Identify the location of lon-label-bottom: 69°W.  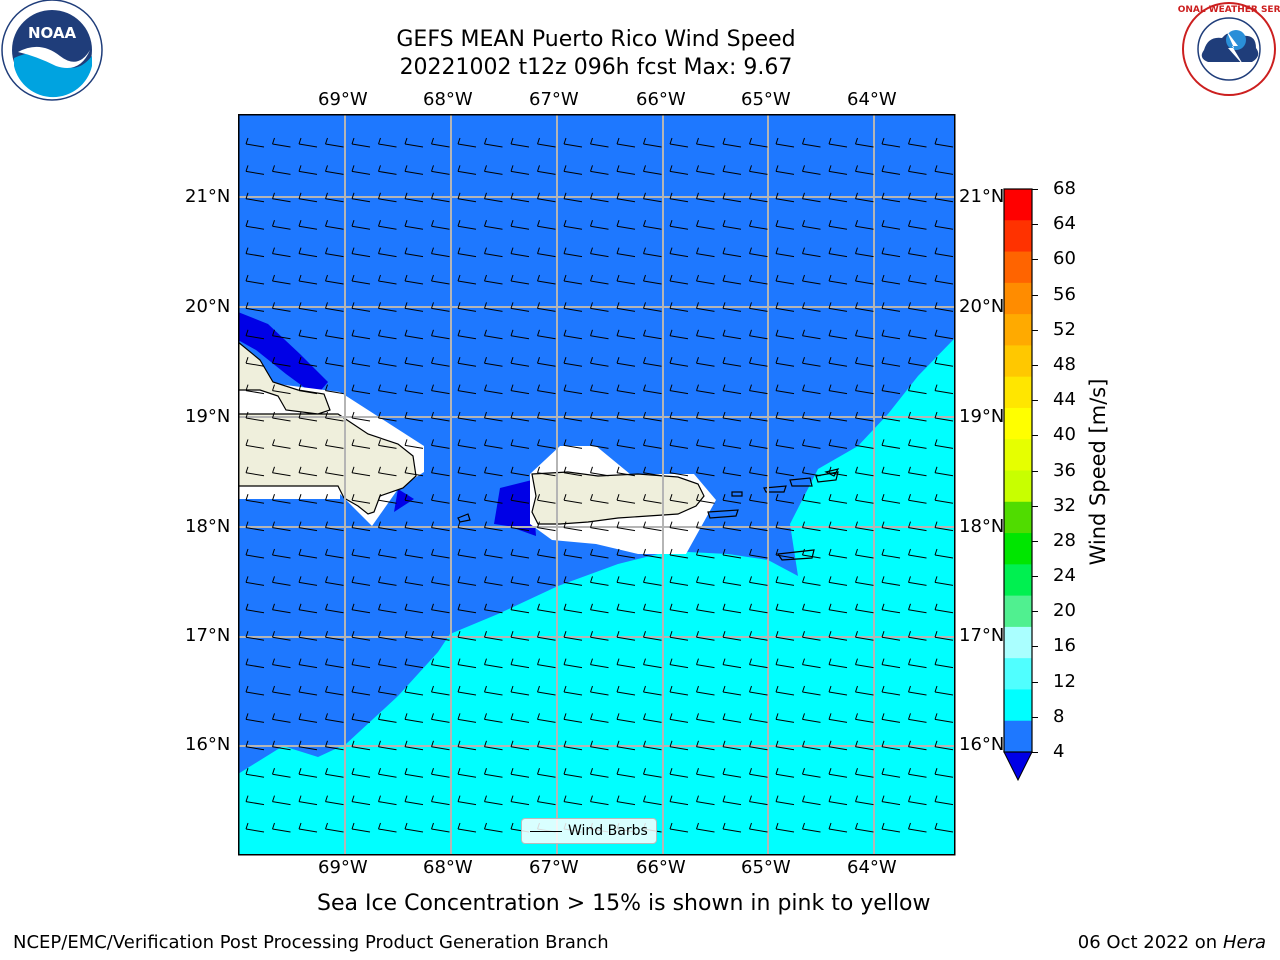
(343, 867).